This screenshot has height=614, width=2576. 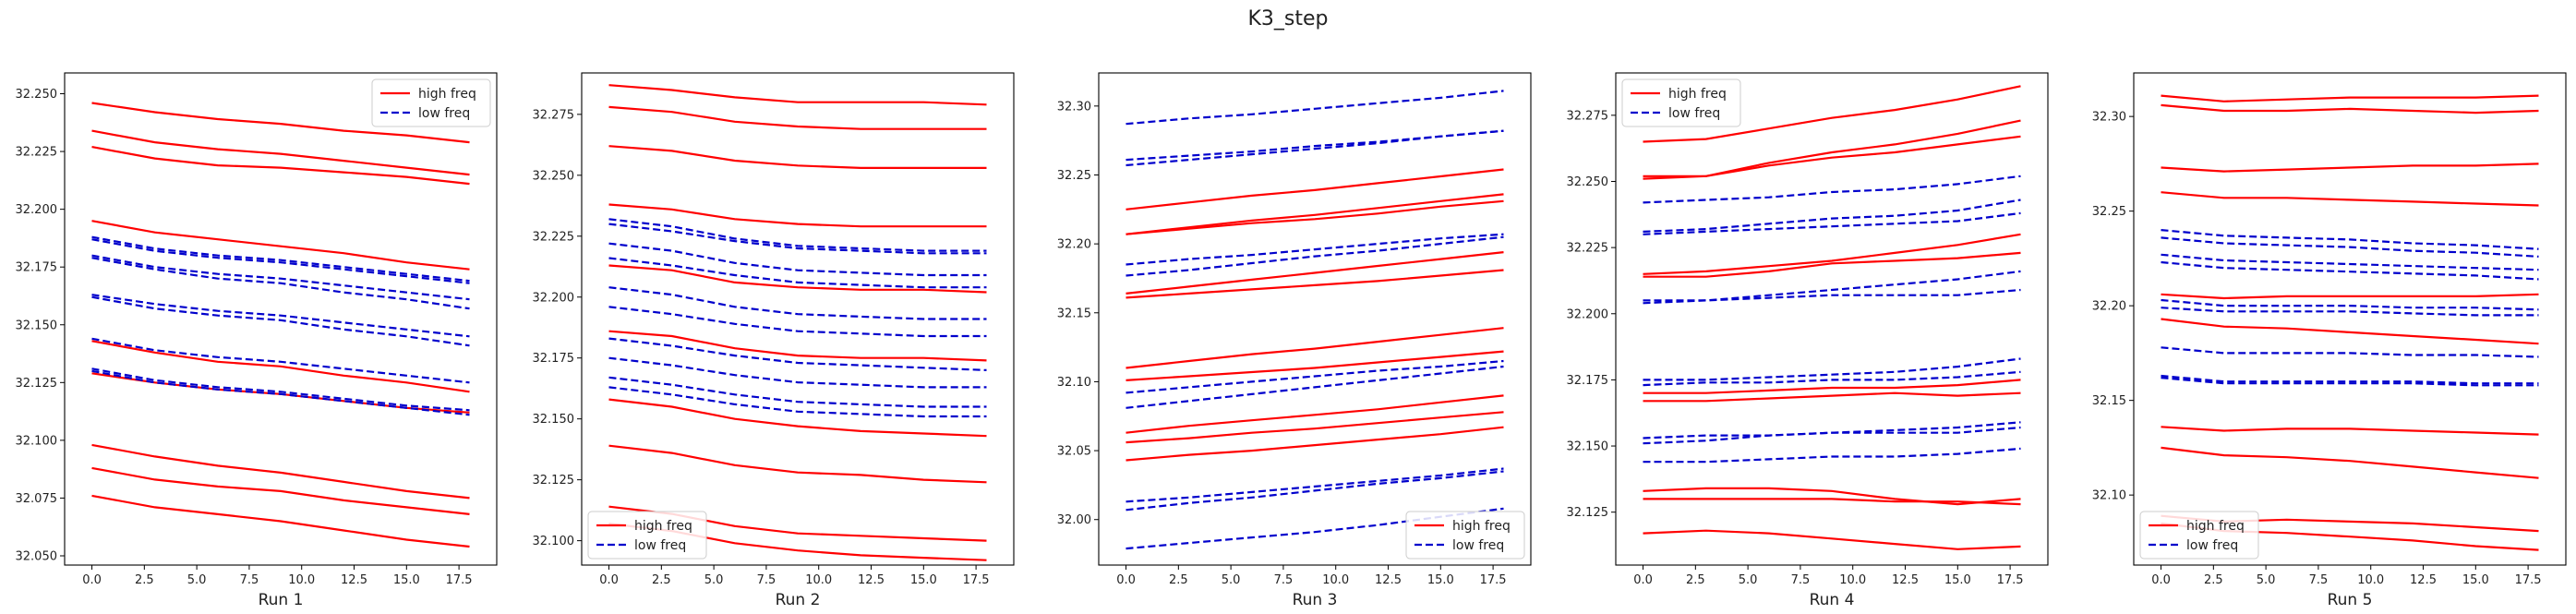 I want to click on x-axis-label: Run 4, so click(x=1832, y=600).